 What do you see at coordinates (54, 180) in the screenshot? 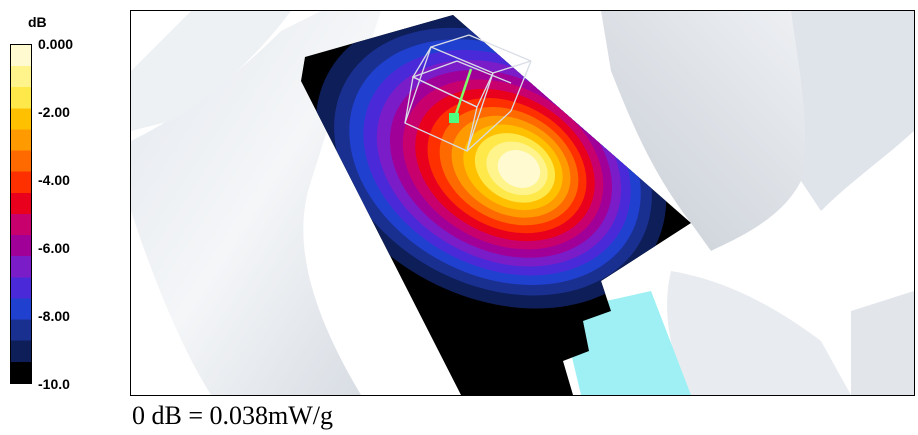
I see `colorbar-tick-label: -4.00` at bounding box center [54, 180].